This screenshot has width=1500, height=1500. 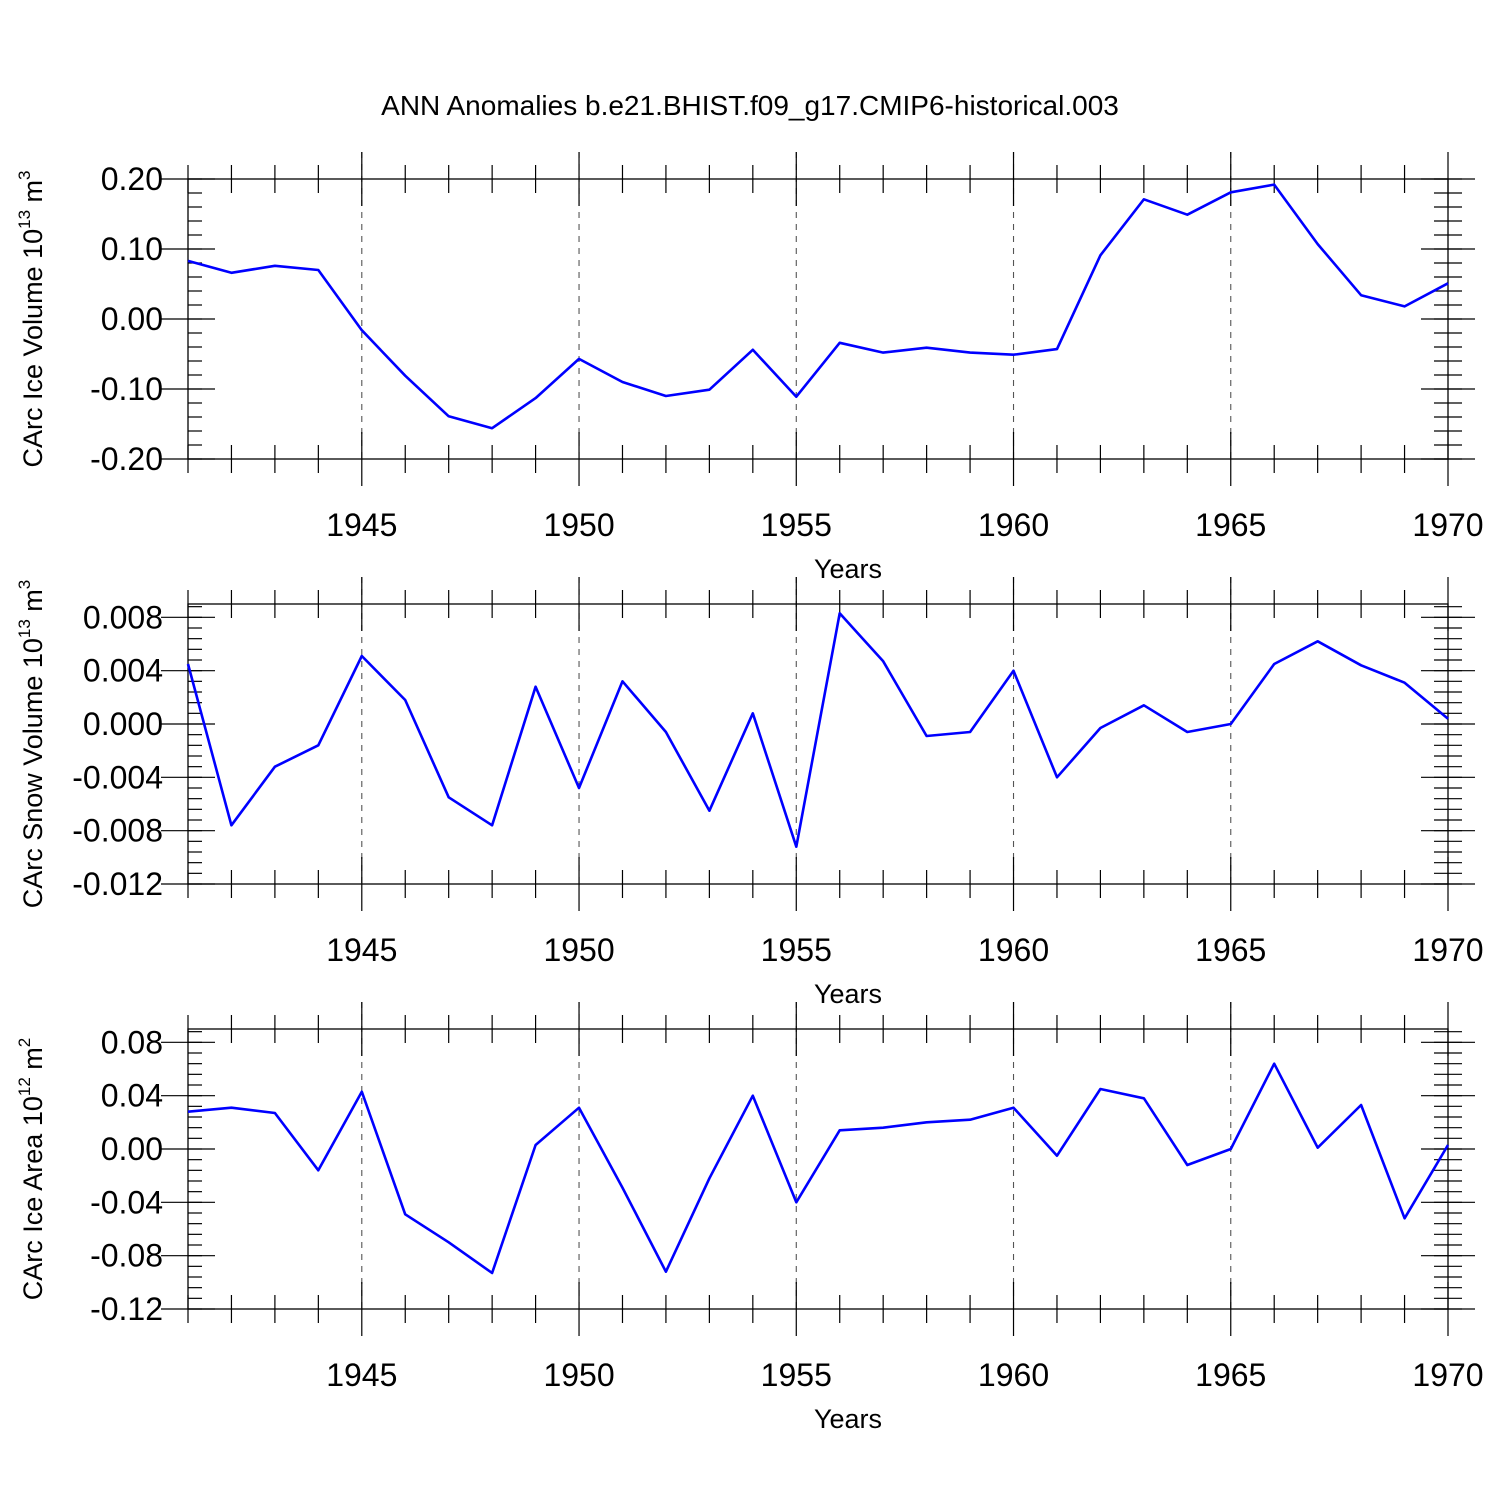 I want to click on y-tick-label: -0.008, so click(x=117, y=831).